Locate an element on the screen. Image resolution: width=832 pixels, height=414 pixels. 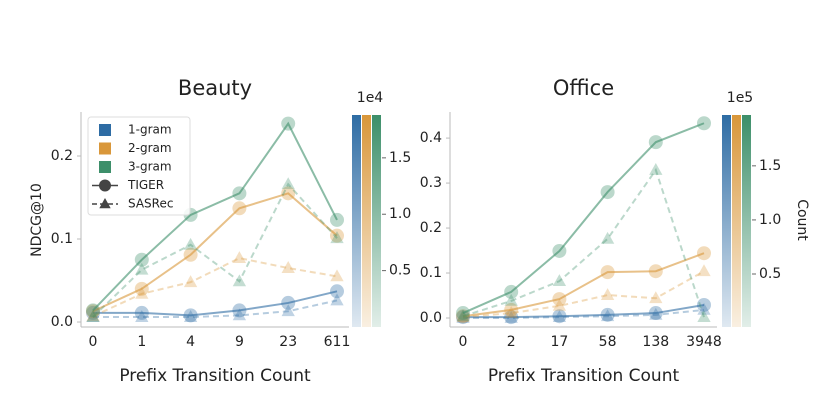
colorbar-label: Count is located at coordinates (802, 220).